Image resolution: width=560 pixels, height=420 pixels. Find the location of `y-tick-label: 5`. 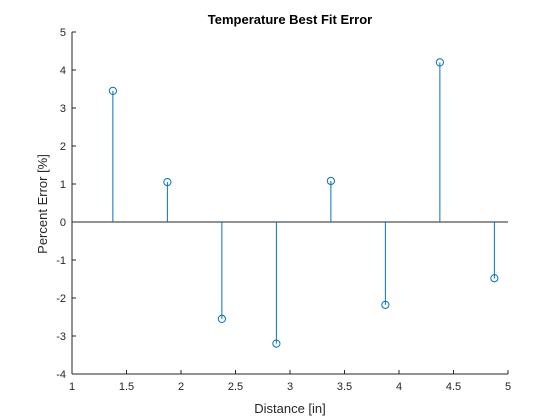

y-tick-label: 5 is located at coordinates (63, 33).